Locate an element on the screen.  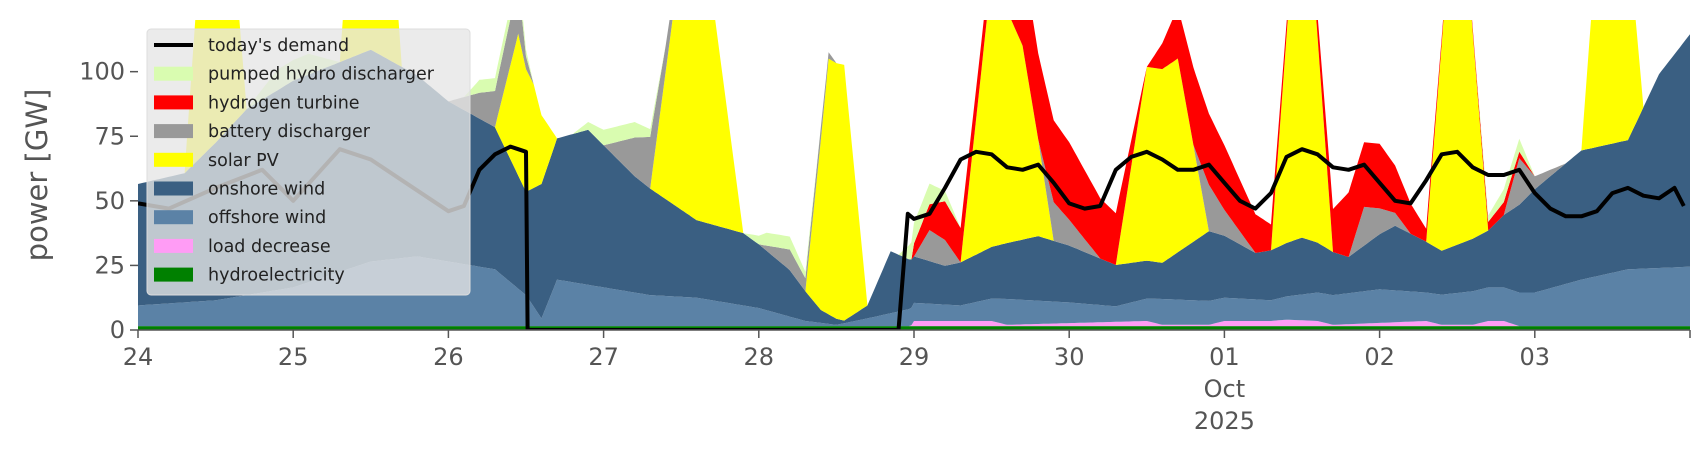
x-tick-label: 28 is located at coordinates (759, 357).